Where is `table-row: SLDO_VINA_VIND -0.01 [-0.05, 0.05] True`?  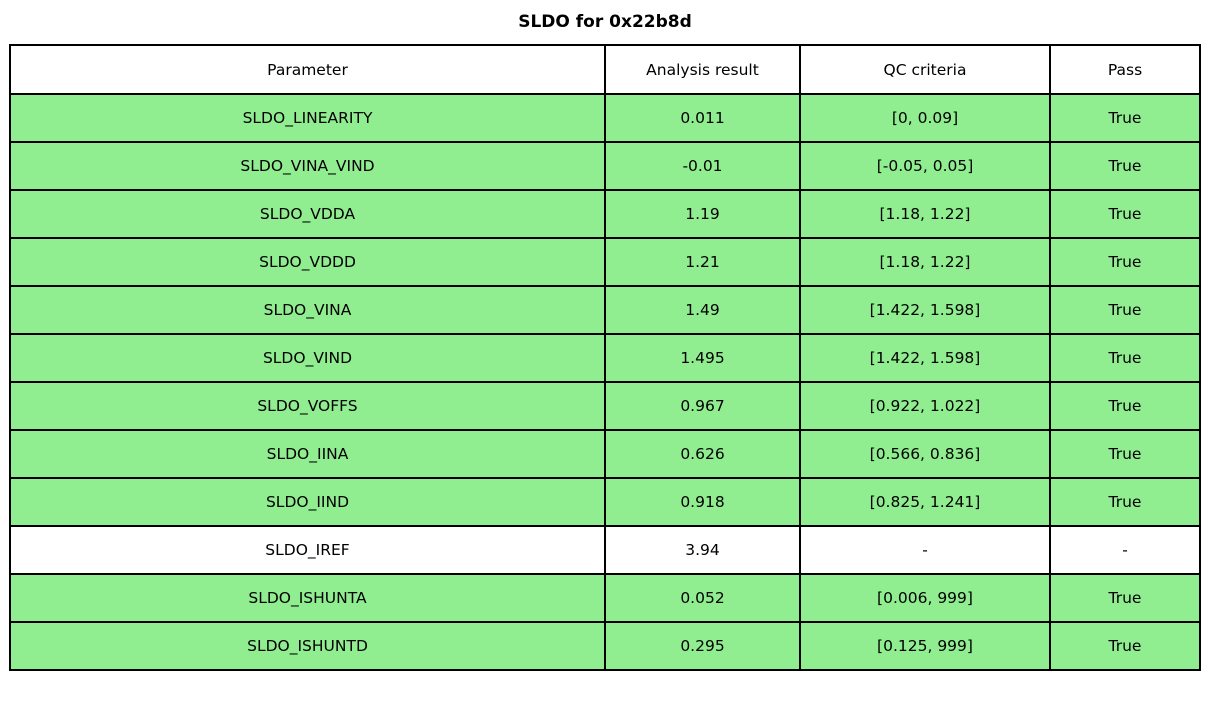 table-row: SLDO_VINA_VIND -0.01 [-0.05, 0.05] True is located at coordinates (605, 166).